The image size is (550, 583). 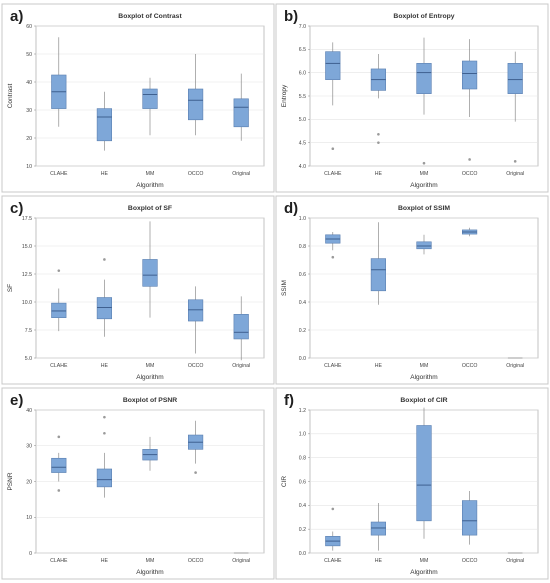 I want to click on panel-letter: a), so click(x=16, y=16).